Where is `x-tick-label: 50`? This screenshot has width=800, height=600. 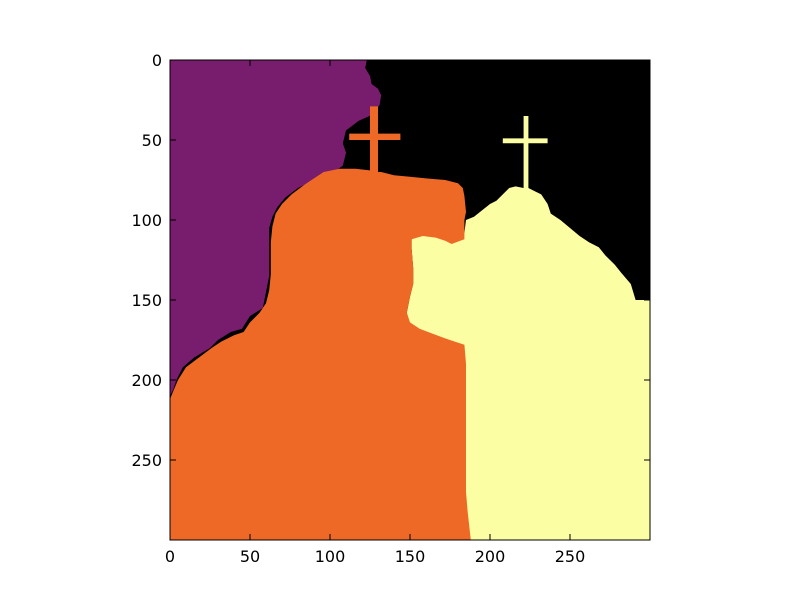 x-tick-label: 50 is located at coordinates (250, 556).